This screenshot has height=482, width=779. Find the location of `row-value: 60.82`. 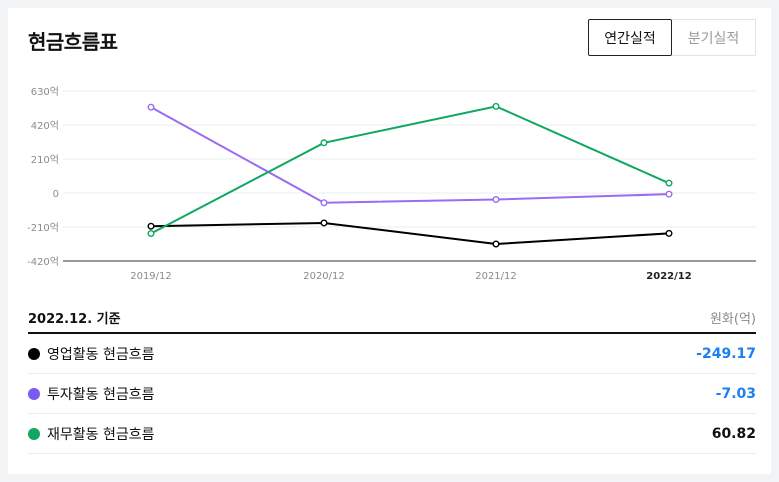

row-value: 60.82 is located at coordinates (733, 433).